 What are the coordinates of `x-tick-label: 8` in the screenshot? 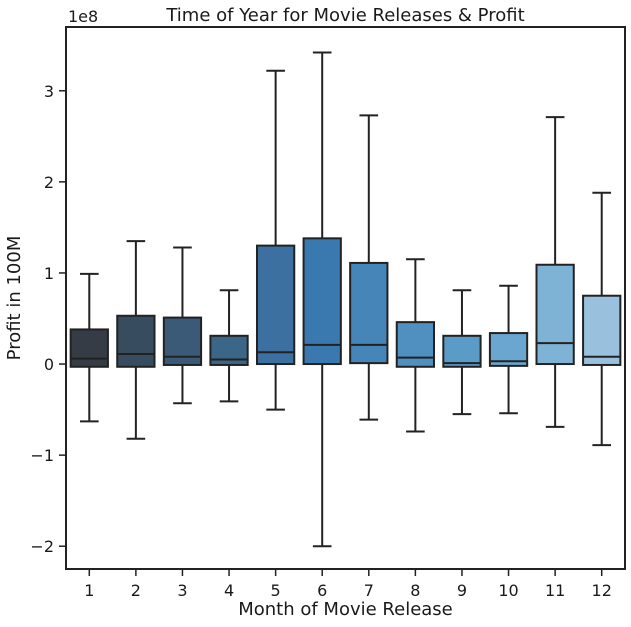 It's located at (415, 590).